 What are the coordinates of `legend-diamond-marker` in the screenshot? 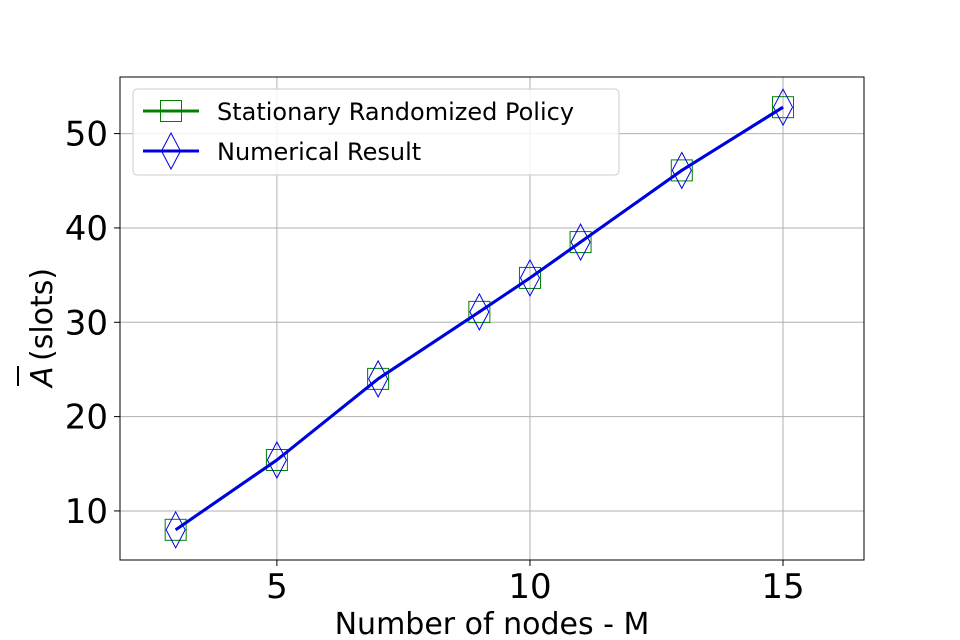 It's located at (171, 151).